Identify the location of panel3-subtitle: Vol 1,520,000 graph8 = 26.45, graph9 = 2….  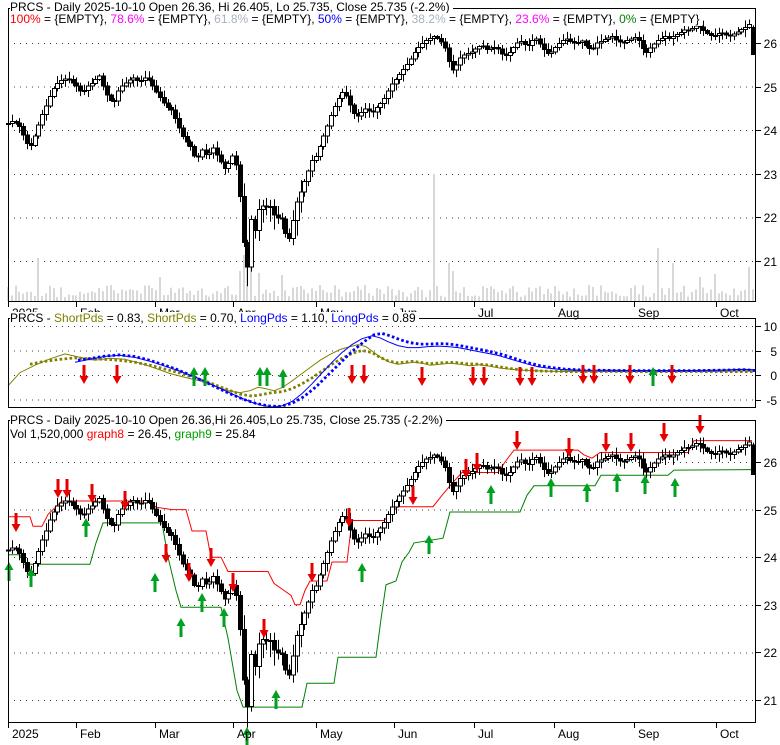
(134, 434).